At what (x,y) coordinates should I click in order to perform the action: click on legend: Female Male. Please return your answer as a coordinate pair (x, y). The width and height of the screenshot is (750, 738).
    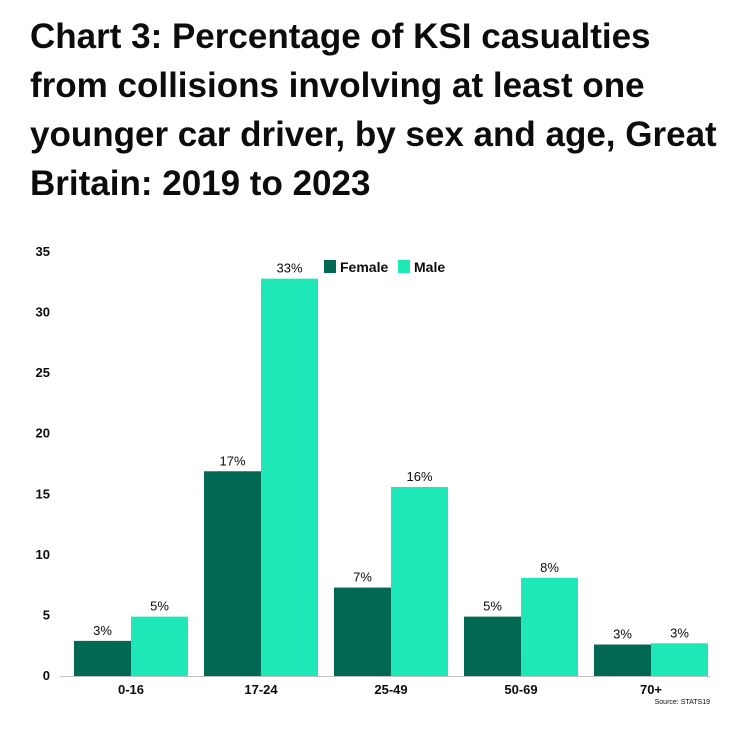
    Looking at the image, I should click on (384, 267).